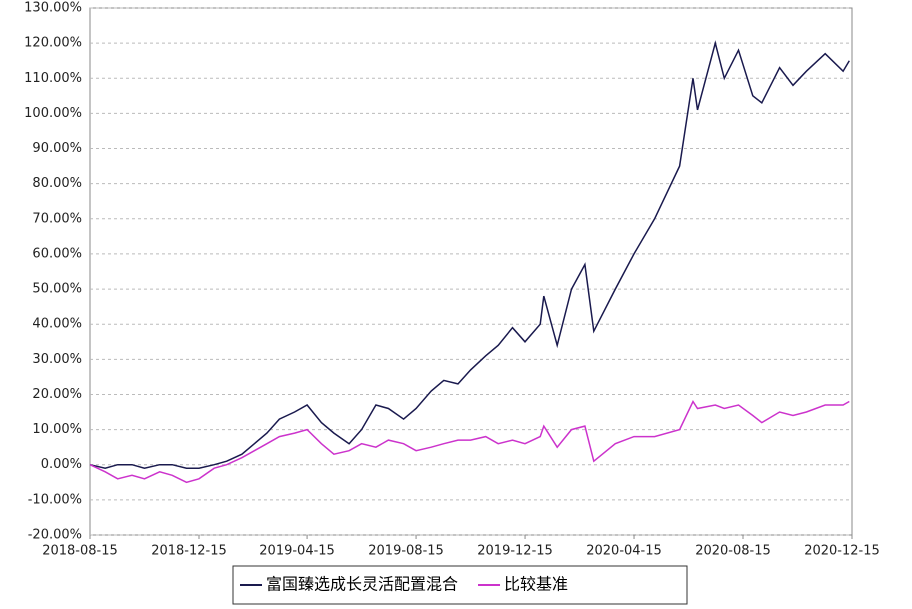 This screenshot has height=609, width=912. I want to click on legend-label: 比较基准, so click(536, 584).